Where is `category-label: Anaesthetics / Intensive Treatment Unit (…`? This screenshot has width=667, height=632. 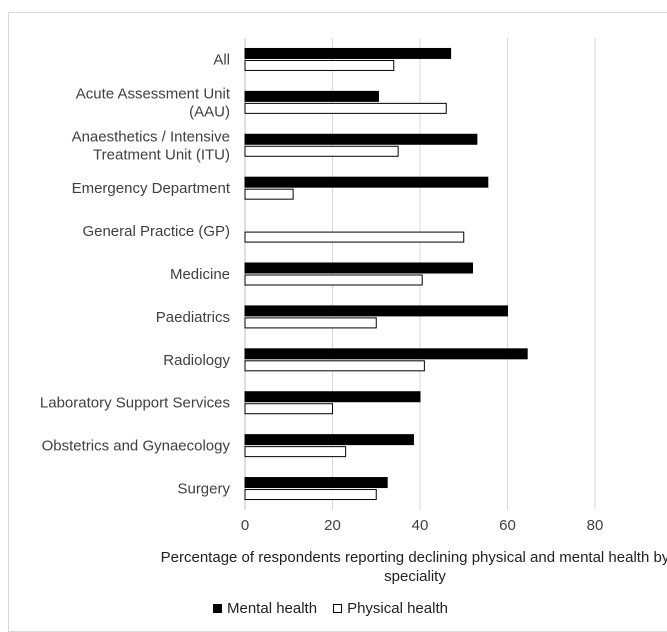 category-label: Anaesthetics / Intensive Treatment Unit (… is located at coordinates (151, 145).